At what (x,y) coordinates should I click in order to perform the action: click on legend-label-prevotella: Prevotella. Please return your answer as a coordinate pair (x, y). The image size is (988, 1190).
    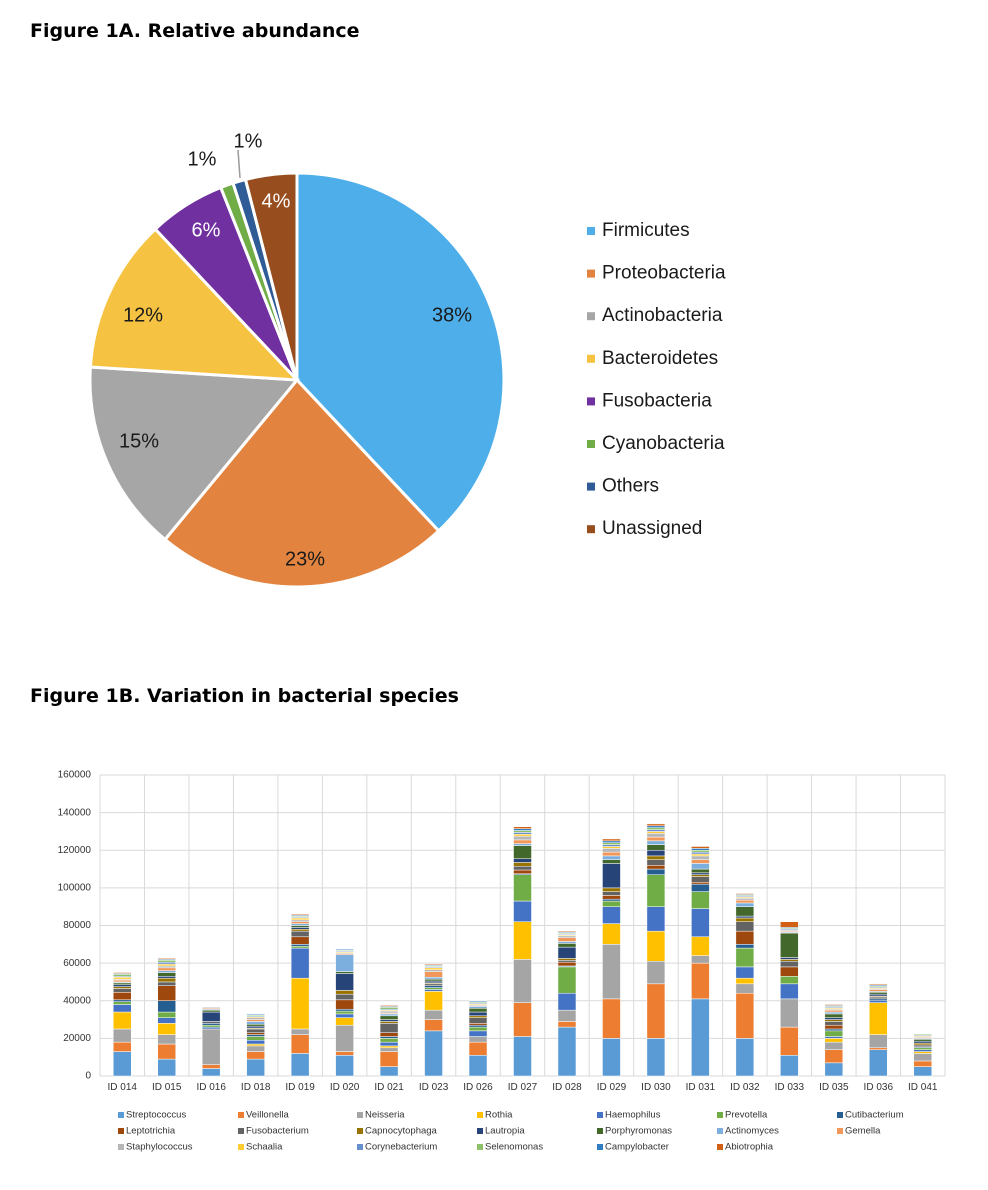
    Looking at the image, I should click on (746, 1115).